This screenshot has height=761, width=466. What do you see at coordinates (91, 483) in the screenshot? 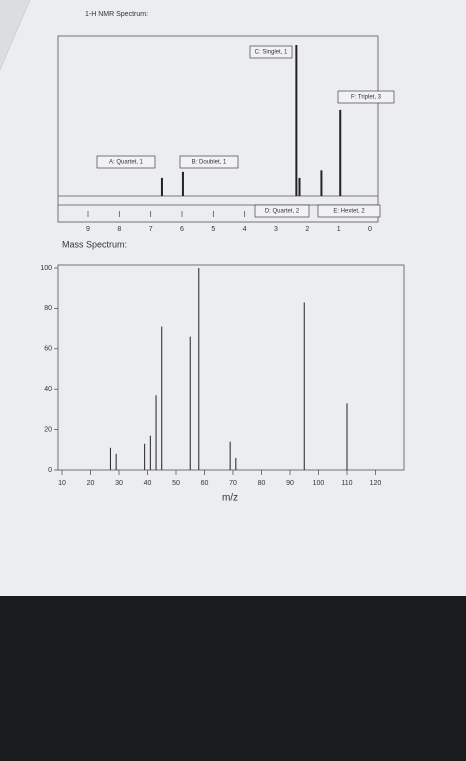
I see `x-tick-label: 20` at bounding box center [91, 483].